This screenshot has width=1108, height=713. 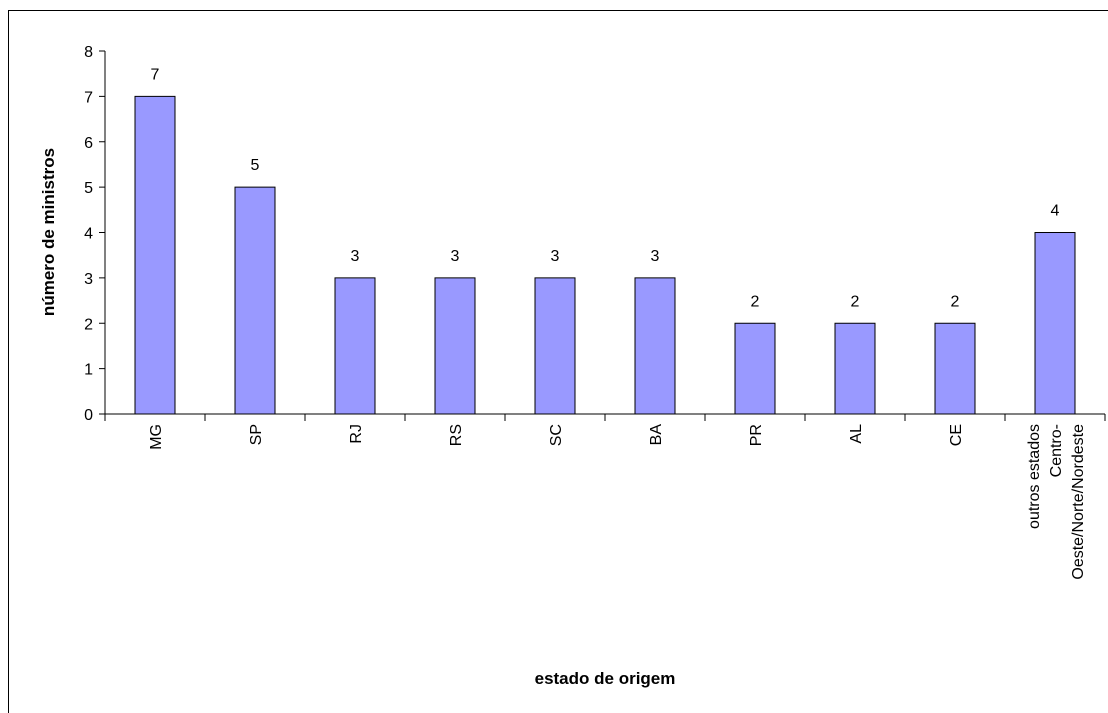 What do you see at coordinates (48, 232) in the screenshot?
I see `y-axis-label: número de ministros` at bounding box center [48, 232].